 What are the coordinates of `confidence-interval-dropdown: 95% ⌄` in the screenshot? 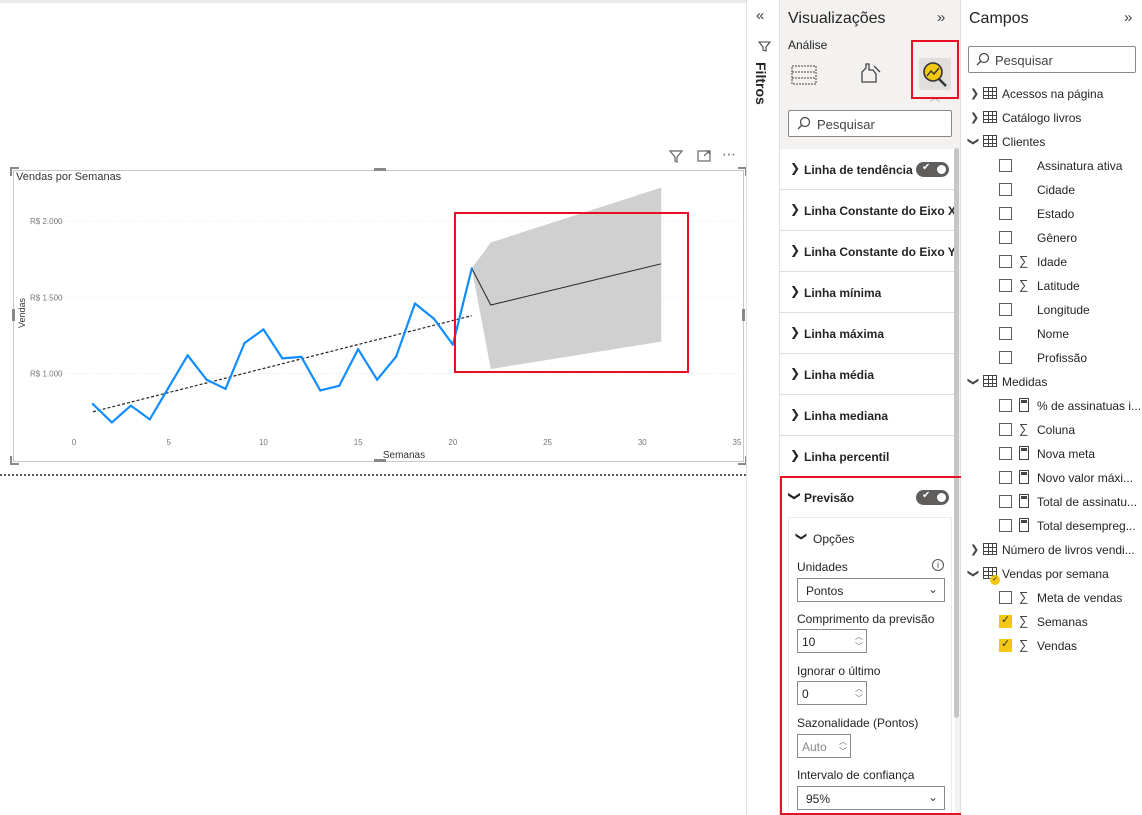 It's located at (871, 798).